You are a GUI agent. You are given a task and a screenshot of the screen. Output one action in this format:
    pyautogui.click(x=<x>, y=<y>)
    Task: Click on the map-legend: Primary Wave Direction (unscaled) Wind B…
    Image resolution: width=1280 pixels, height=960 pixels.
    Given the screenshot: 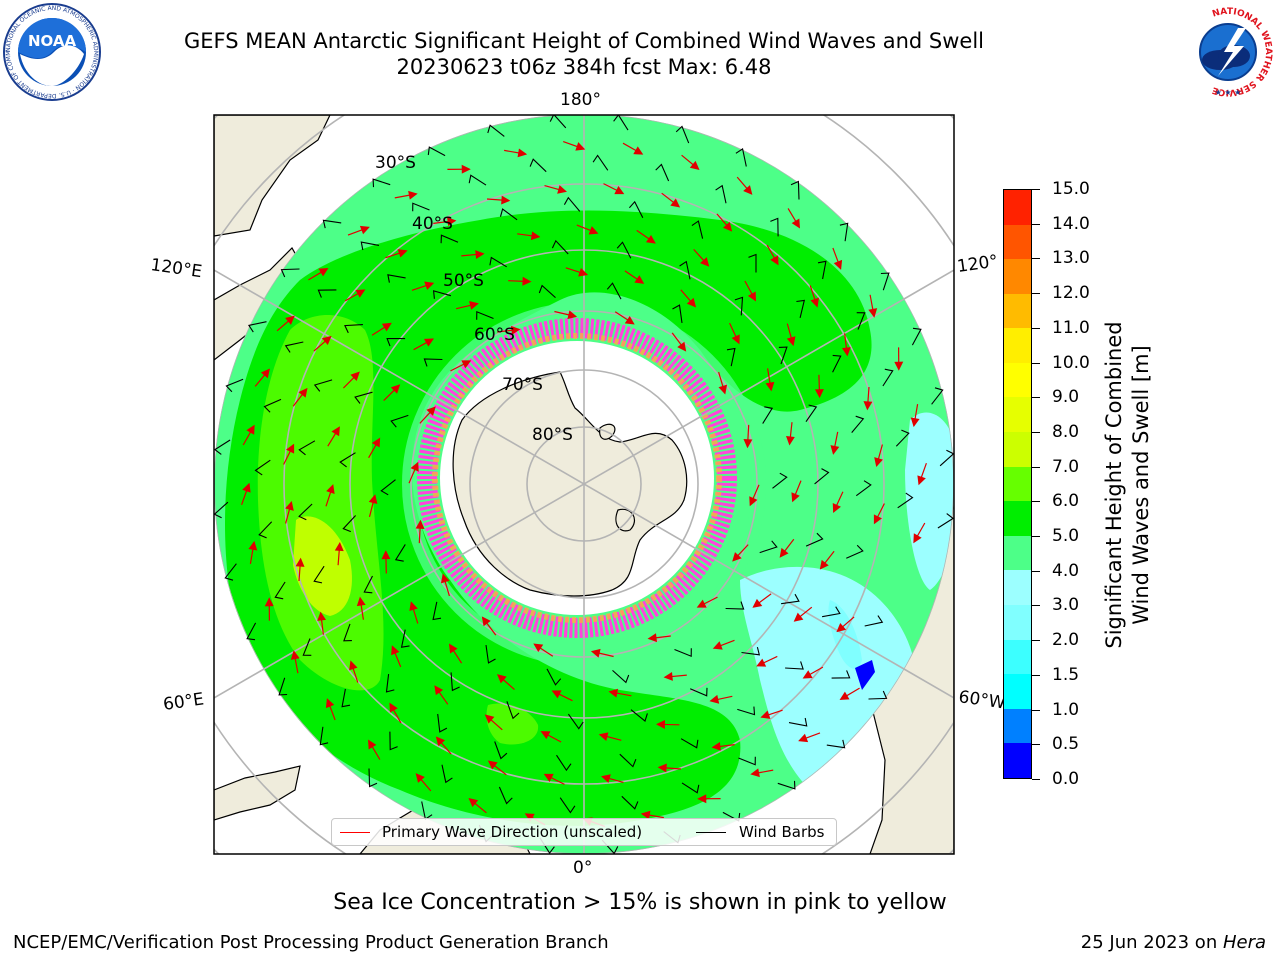 What is the action you would take?
    pyautogui.click(x=584, y=832)
    